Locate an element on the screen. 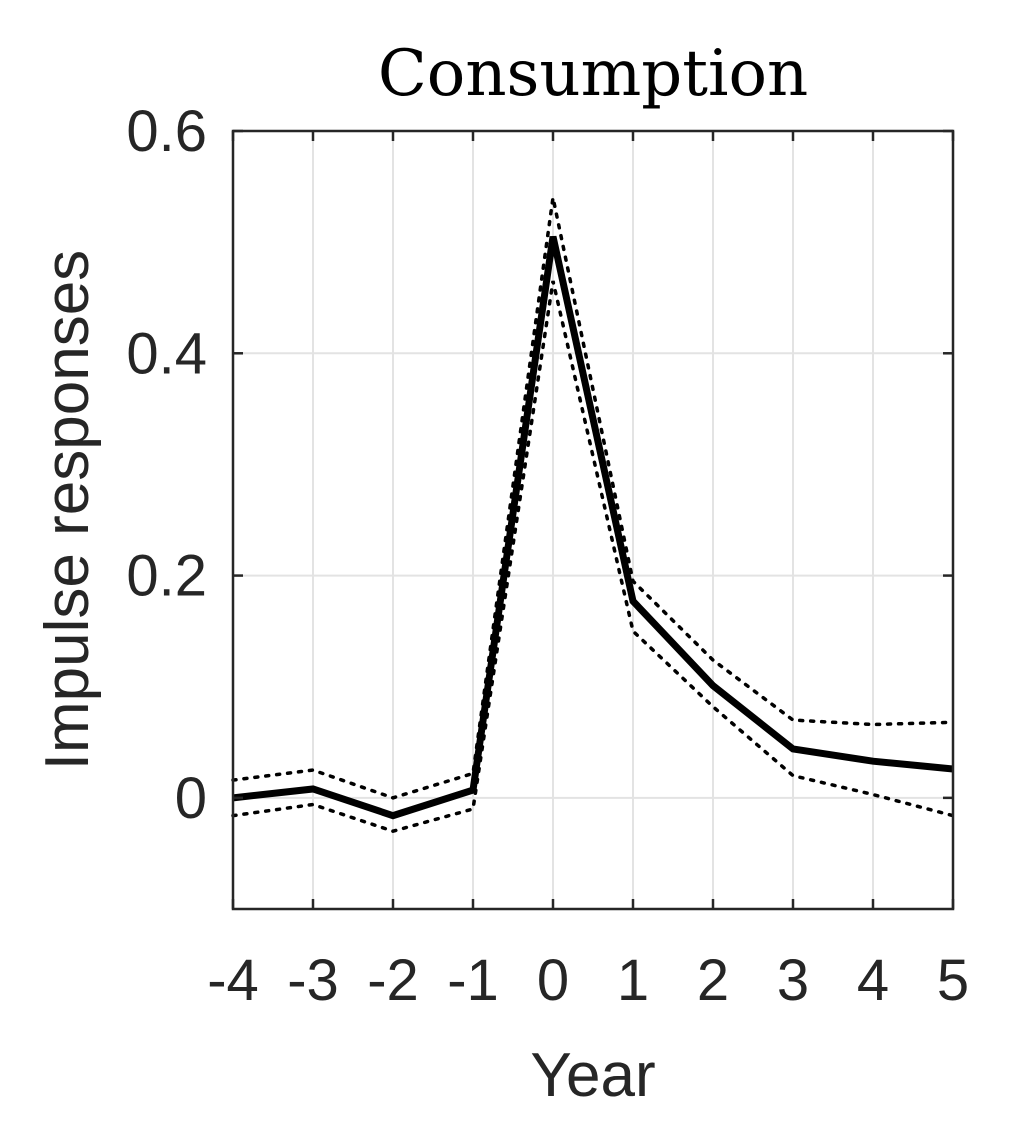 Image resolution: width=1030 pixels, height=1144 pixels. x-tick-label: 0 is located at coordinates (553, 980).